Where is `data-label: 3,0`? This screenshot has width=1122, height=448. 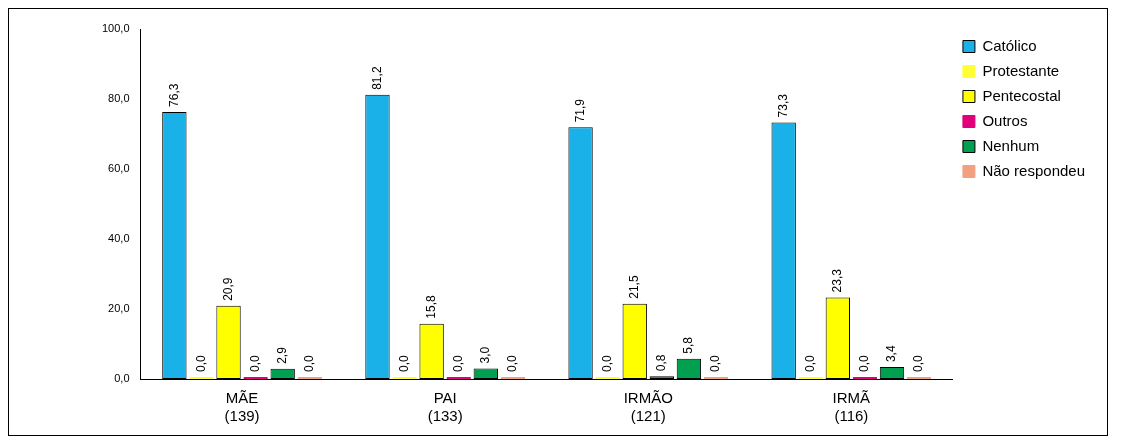
data-label: 3,0 is located at coordinates (485, 355).